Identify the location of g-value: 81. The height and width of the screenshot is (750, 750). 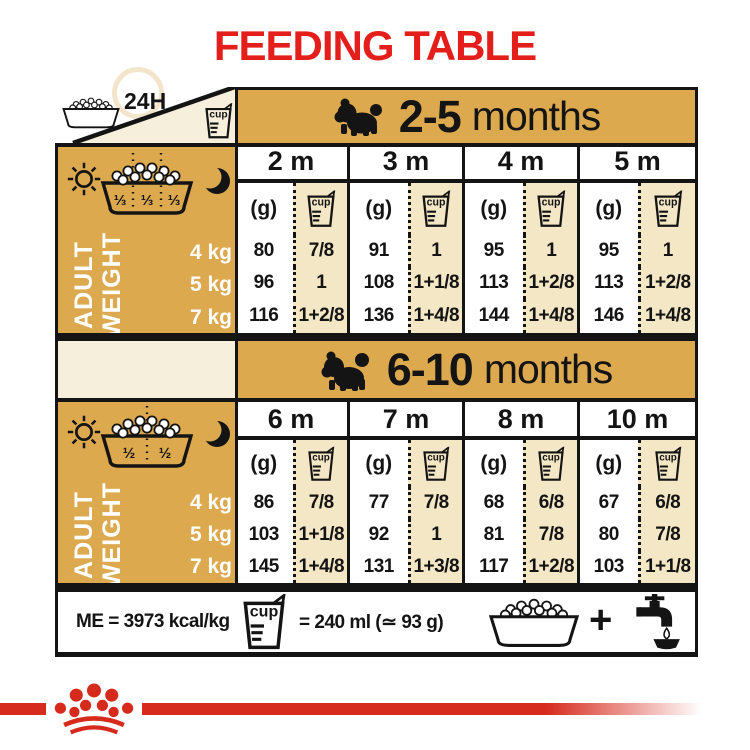
(494, 534).